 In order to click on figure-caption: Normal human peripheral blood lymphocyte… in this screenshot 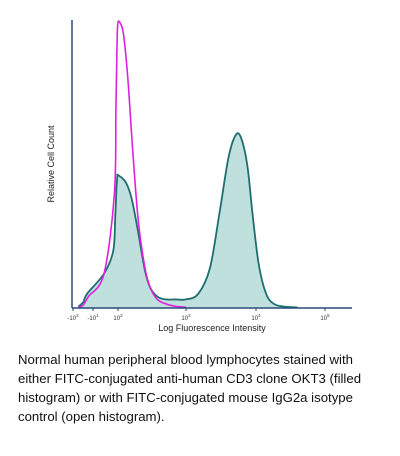, I will do `click(190, 388)`.